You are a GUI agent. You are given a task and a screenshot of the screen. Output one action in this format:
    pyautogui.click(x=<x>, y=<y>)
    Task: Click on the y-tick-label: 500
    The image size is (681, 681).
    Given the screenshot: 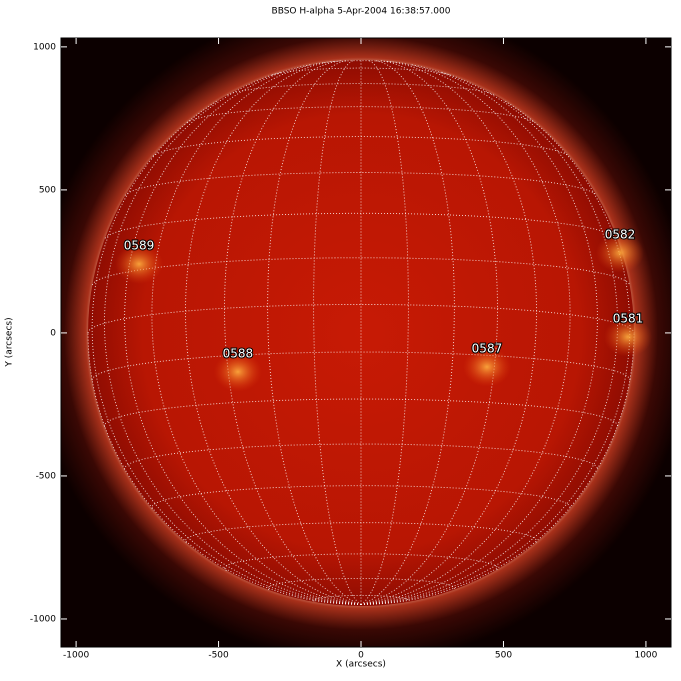 What is the action you would take?
    pyautogui.click(x=47, y=190)
    